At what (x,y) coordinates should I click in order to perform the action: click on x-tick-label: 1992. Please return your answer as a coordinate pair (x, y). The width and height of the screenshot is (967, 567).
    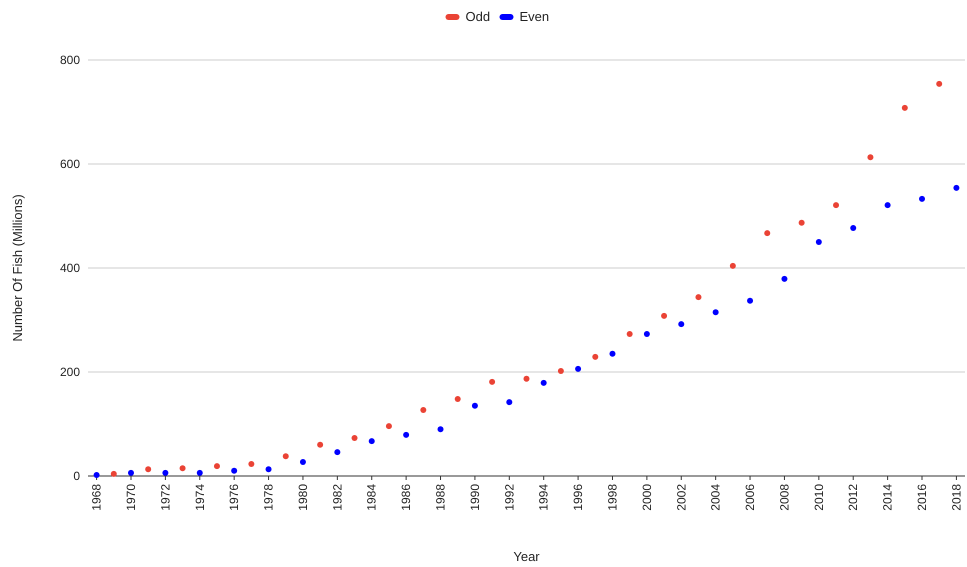
    Looking at the image, I should click on (509, 497).